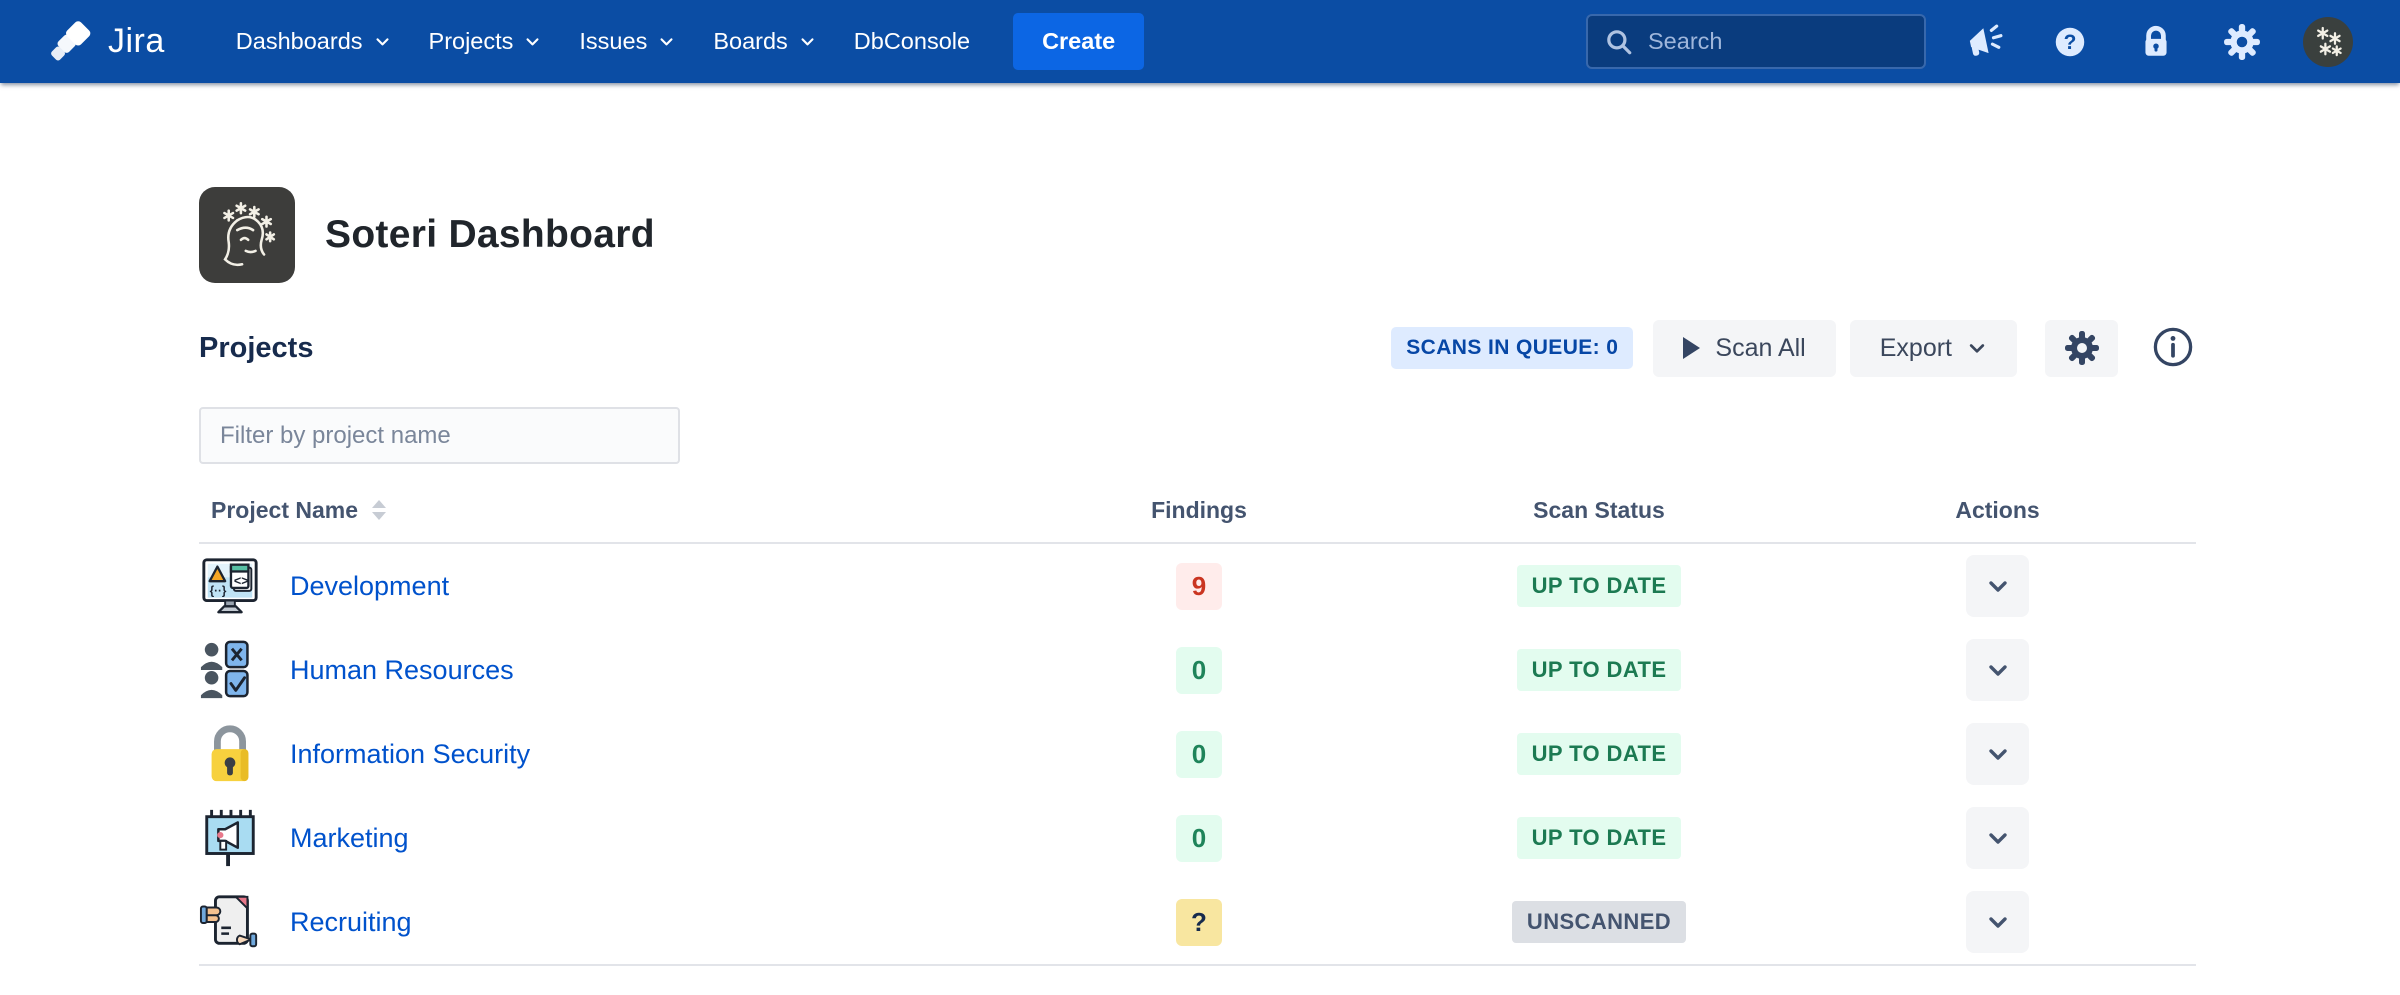  What do you see at coordinates (1619, 41) in the screenshot?
I see `search-icon` at bounding box center [1619, 41].